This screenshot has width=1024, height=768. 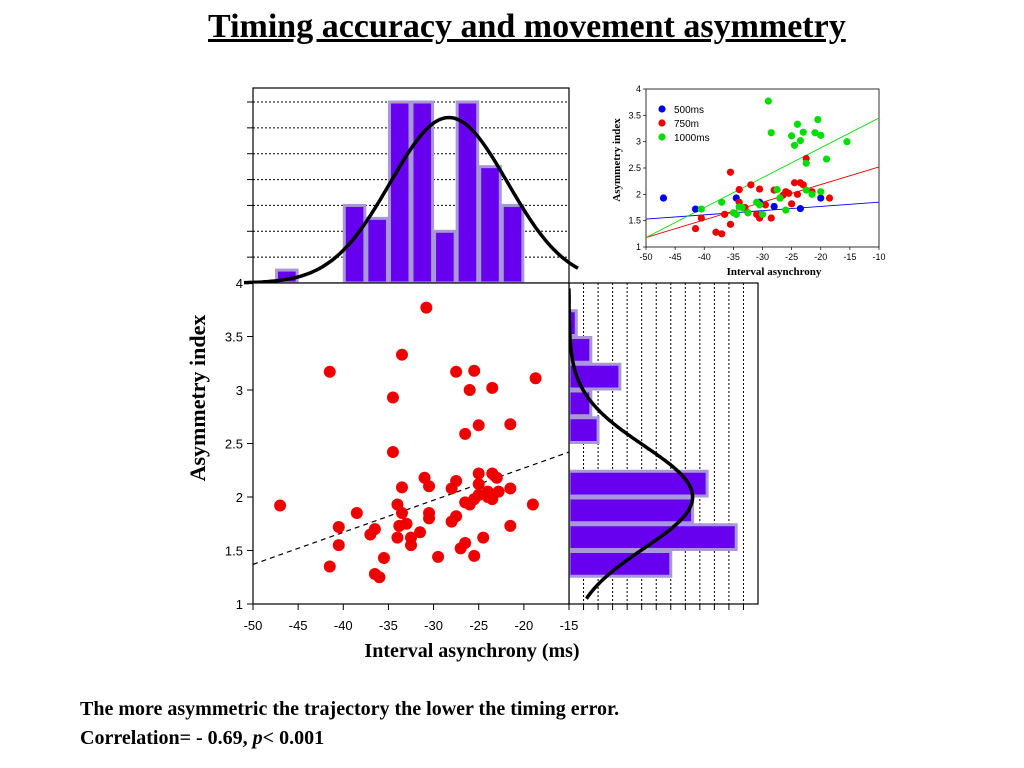 I want to click on caption-correlation: Correlation= - 0.69,, so click(x=166, y=738).